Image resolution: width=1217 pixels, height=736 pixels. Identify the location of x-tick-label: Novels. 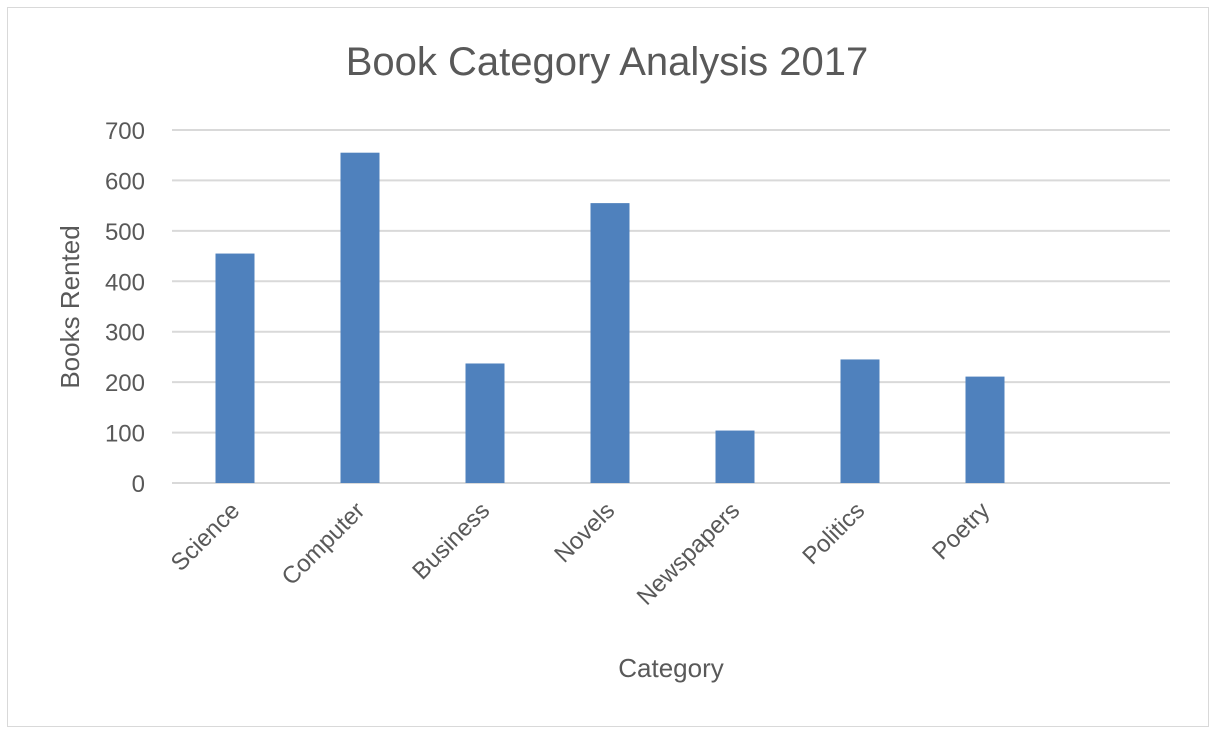
(584, 532).